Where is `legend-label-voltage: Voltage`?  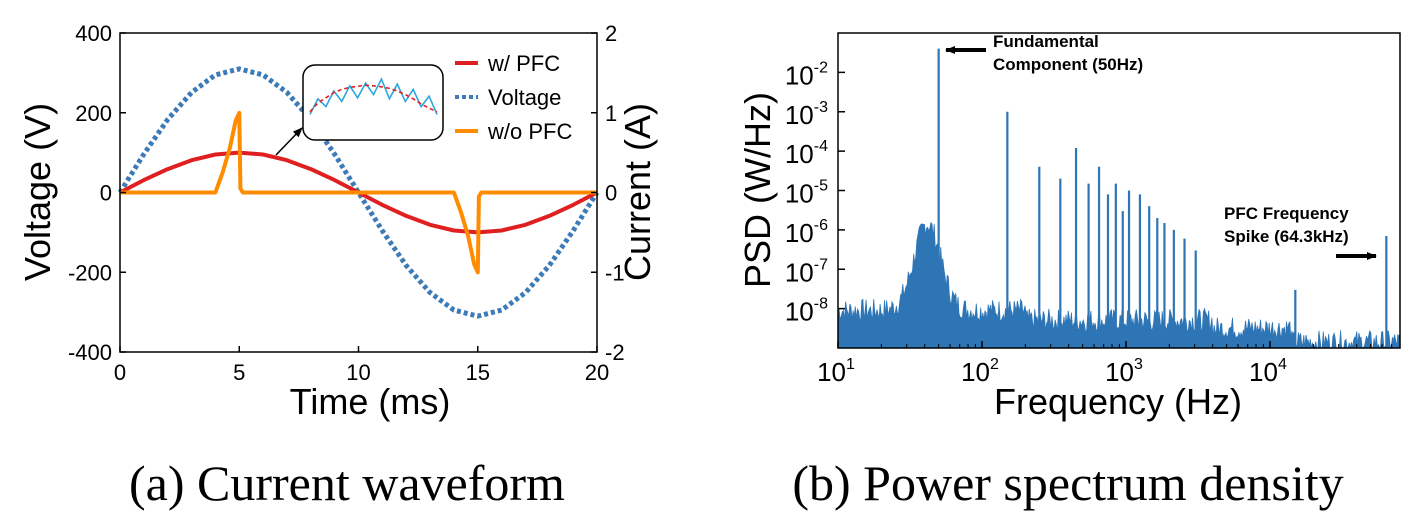
legend-label-voltage: Voltage is located at coordinates (524, 97).